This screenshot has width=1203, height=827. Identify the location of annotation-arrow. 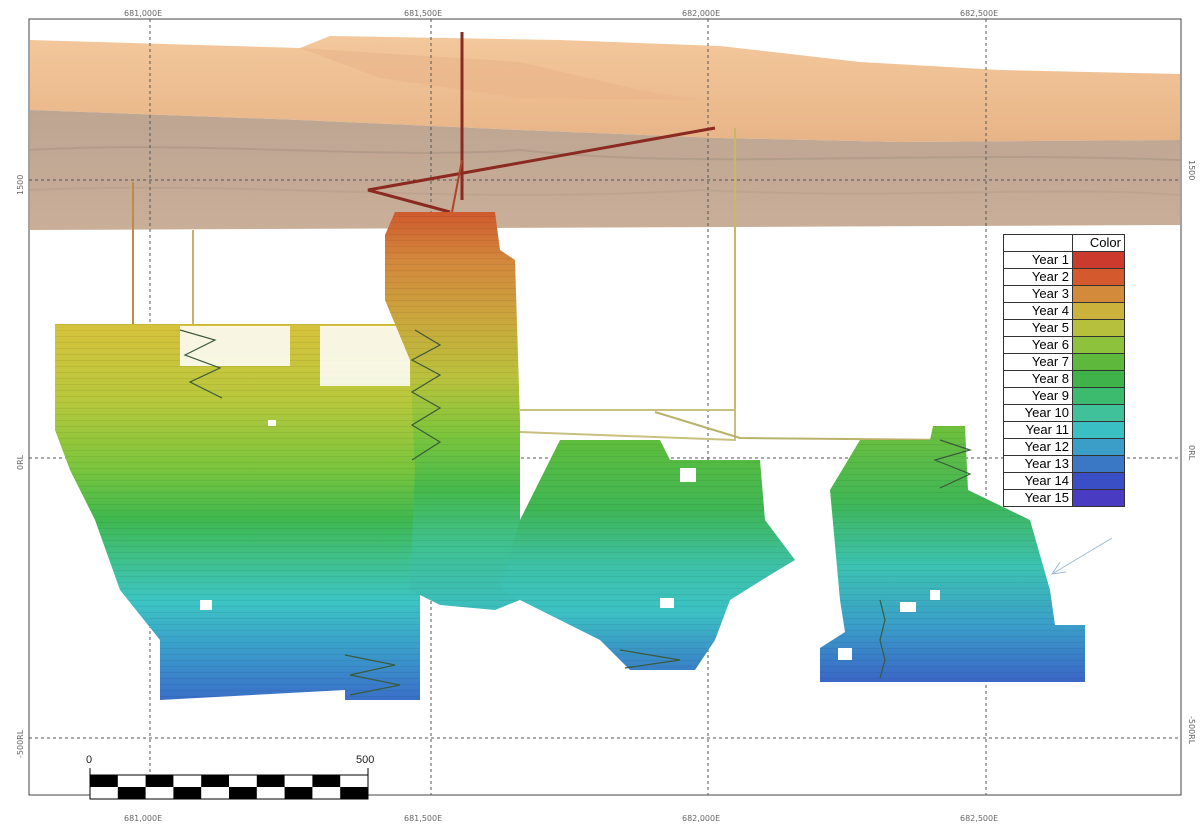
(1081, 556).